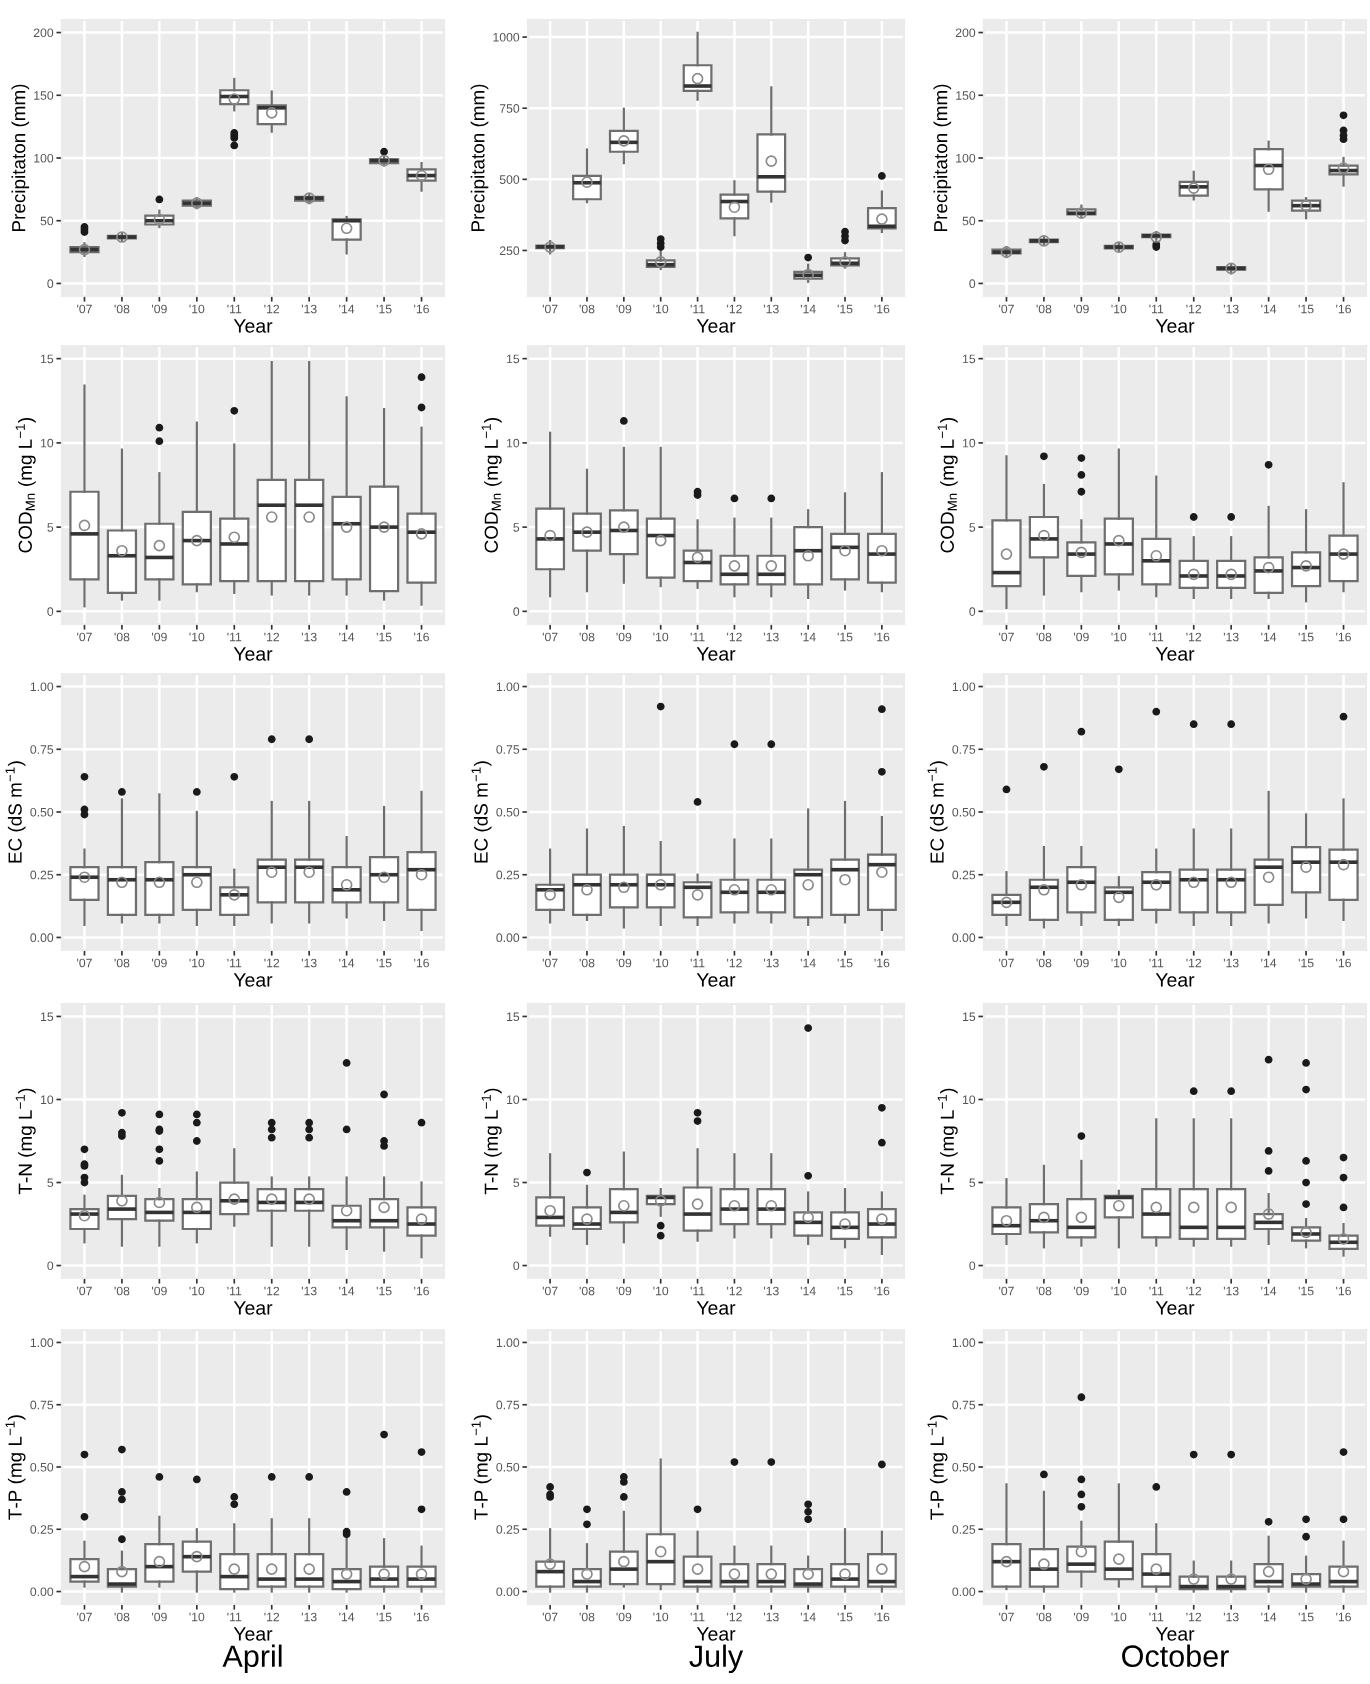 Image resolution: width=1370 pixels, height=1684 pixels. Describe the element at coordinates (716, 1659) in the screenshot. I see `text: July` at that location.